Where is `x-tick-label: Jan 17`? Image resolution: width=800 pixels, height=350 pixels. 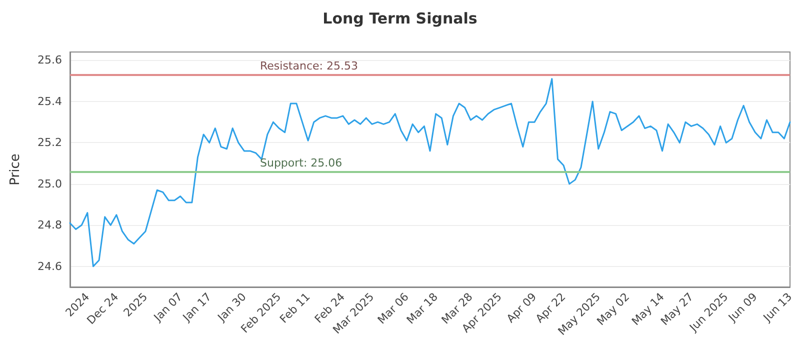
x-tick-label: Jan 17 is located at coordinates (197, 307).